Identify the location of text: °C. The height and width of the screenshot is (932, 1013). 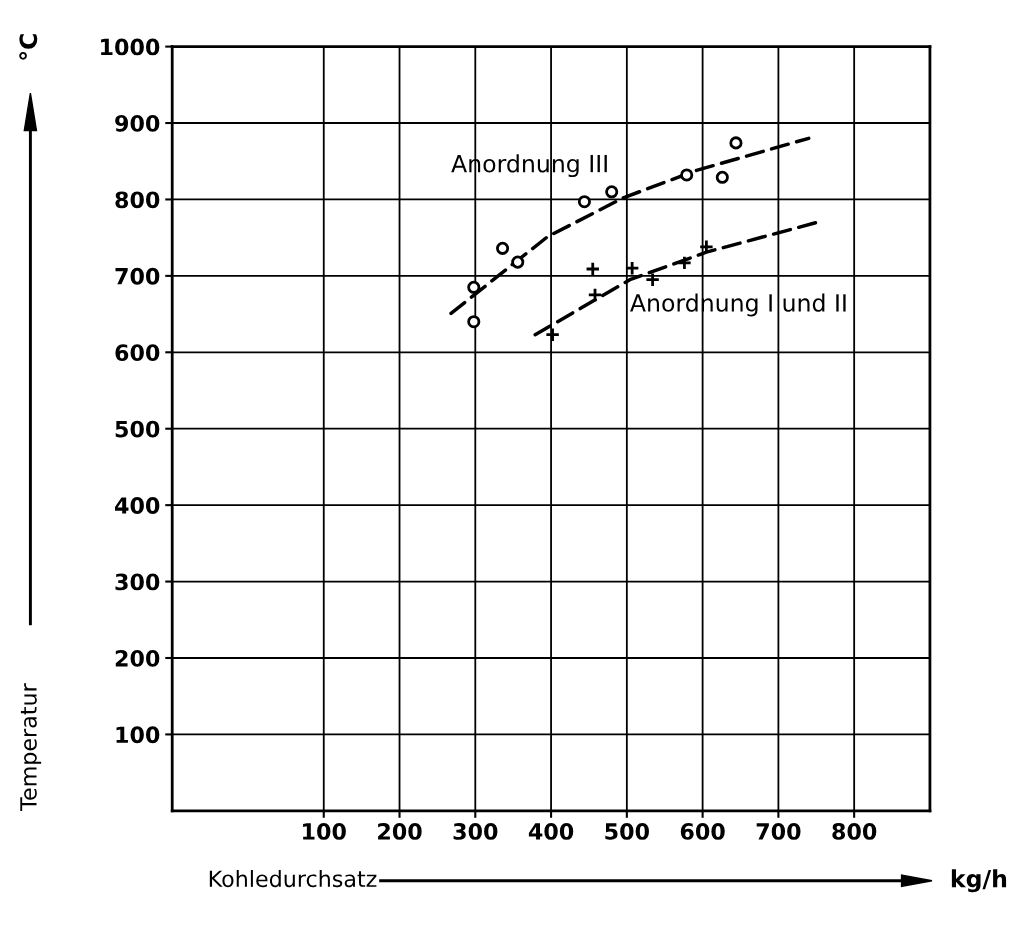
(28, 47).